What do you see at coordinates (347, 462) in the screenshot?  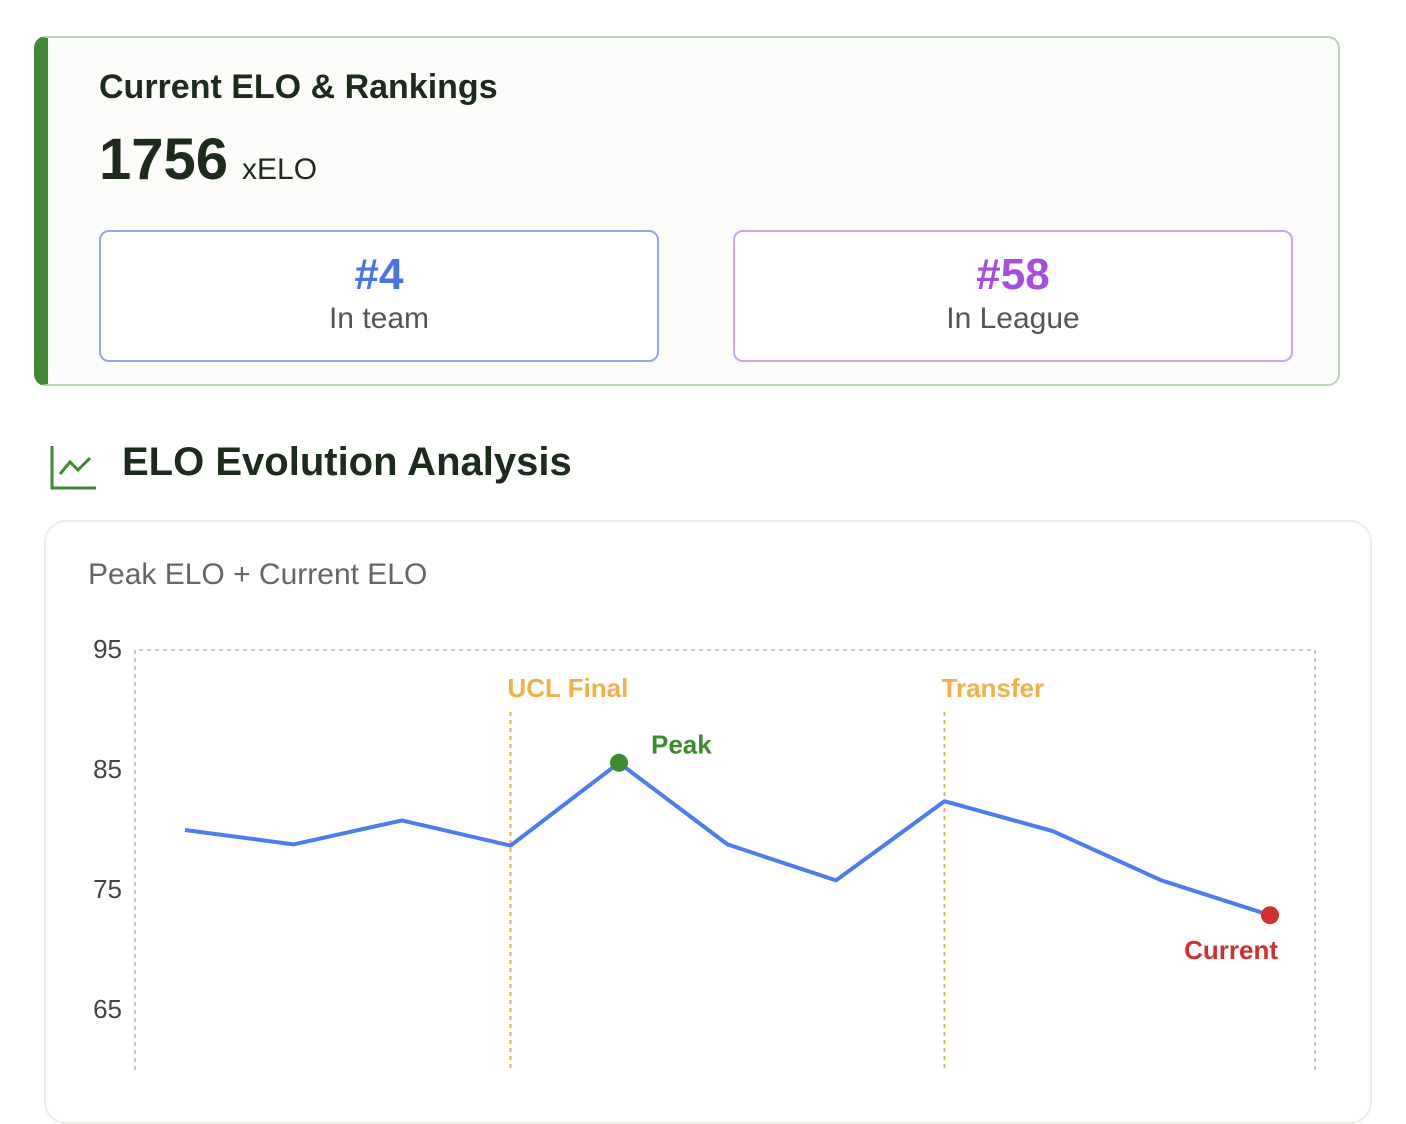 I see `section-title: ELO Evolution Analysis` at bounding box center [347, 462].